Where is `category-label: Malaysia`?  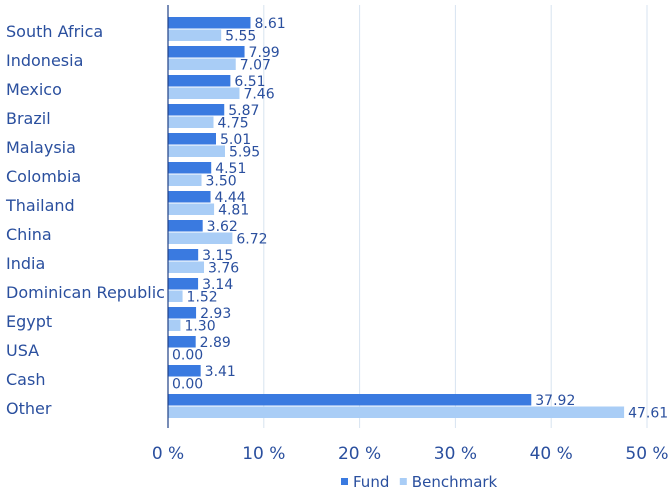 category-label: Malaysia is located at coordinates (41, 147).